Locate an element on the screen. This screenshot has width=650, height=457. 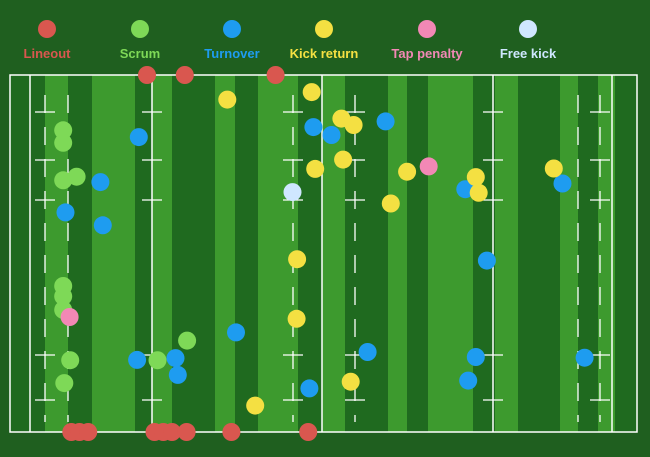
legend-label-tap-penalty: Tap penalty is located at coordinates (427, 53).